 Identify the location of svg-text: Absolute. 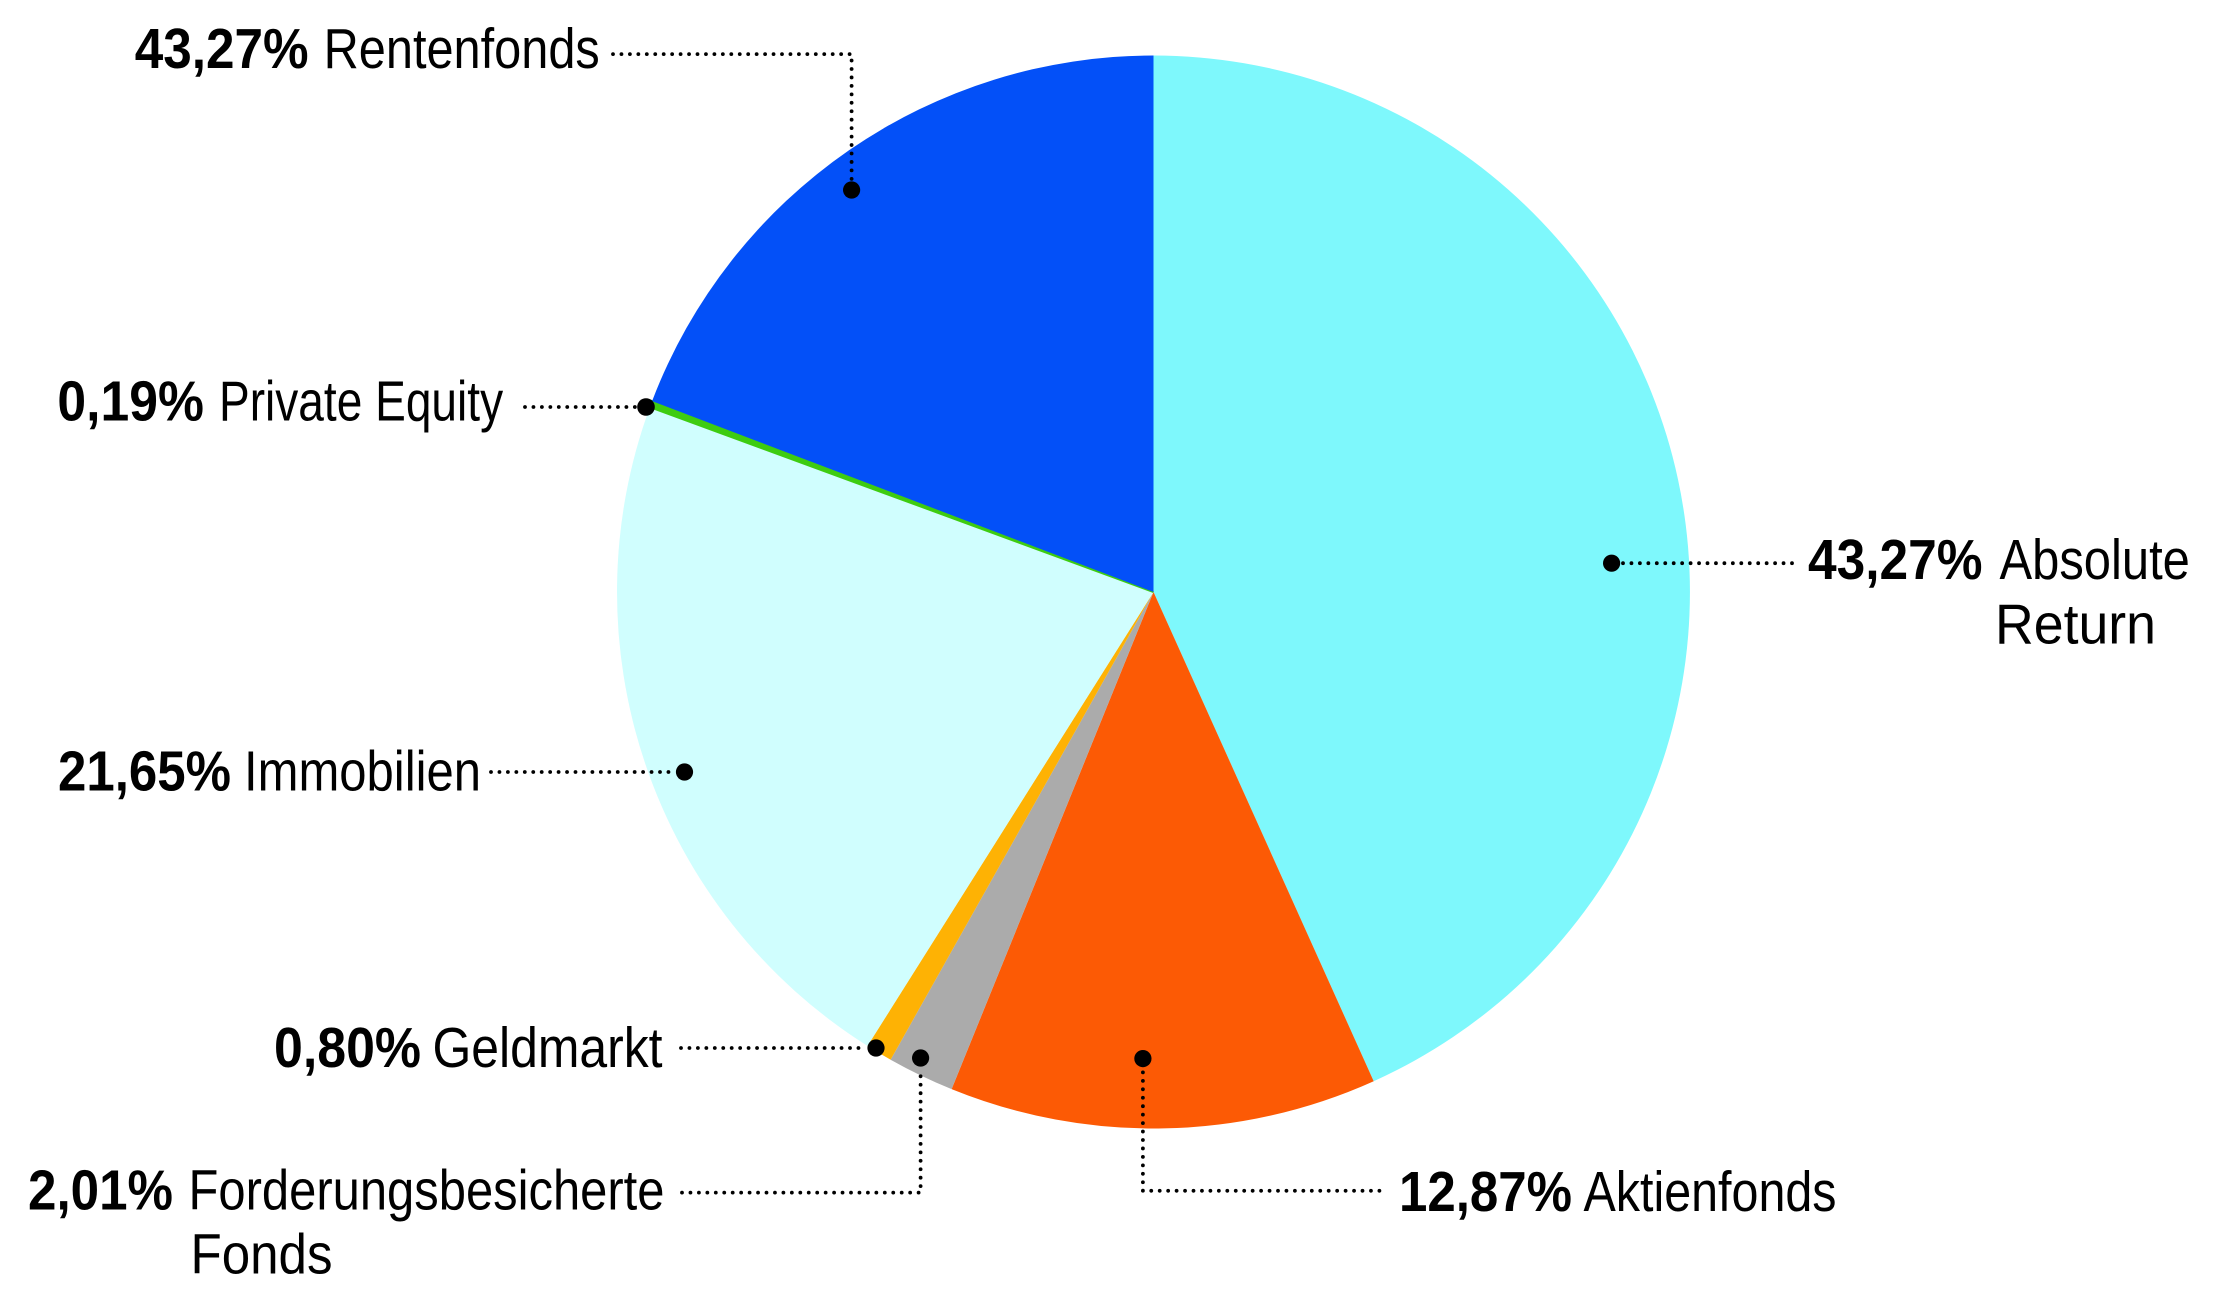
(2095, 560).